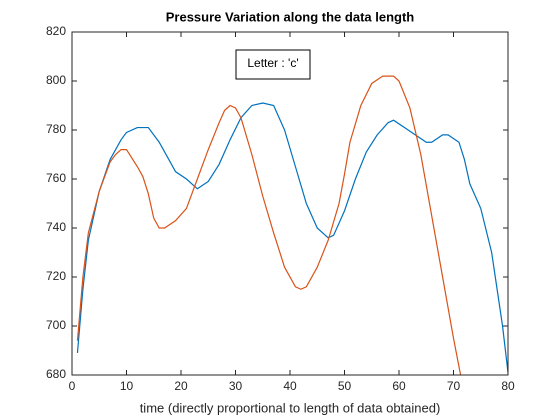  Describe the element at coordinates (236, 386) in the screenshot. I see `x-tick-label: 30` at that location.